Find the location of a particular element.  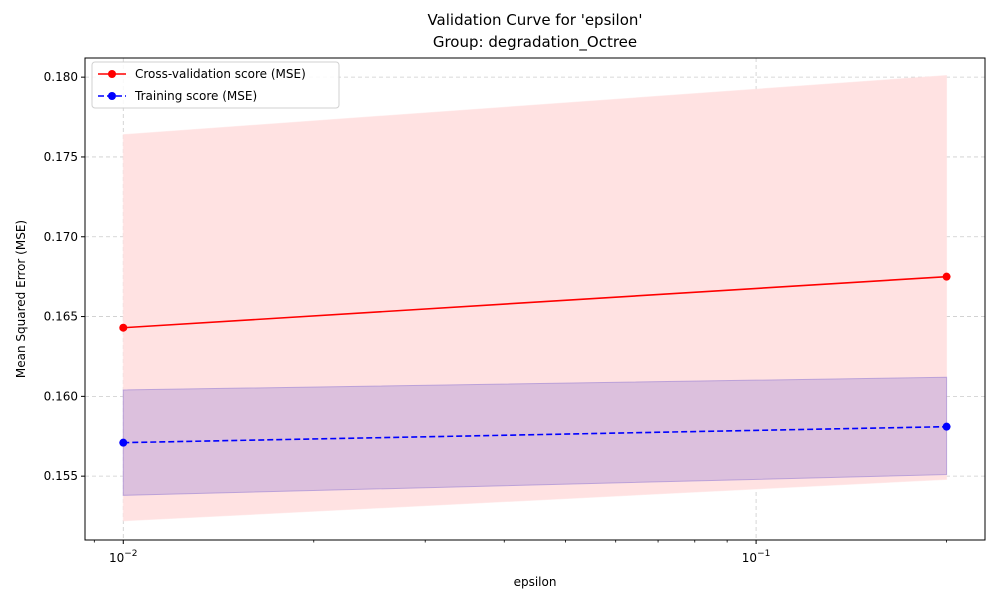

y-axis-ticks: 0.155 0.160 0.165 0.170 0.175 0.180 is located at coordinates (64, 276).